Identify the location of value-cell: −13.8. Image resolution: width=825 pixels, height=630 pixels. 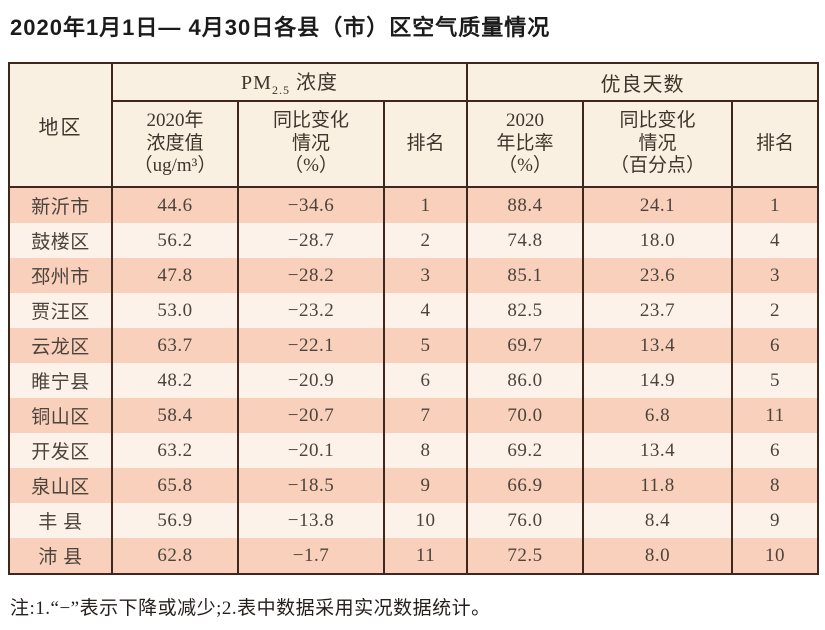
(310, 520).